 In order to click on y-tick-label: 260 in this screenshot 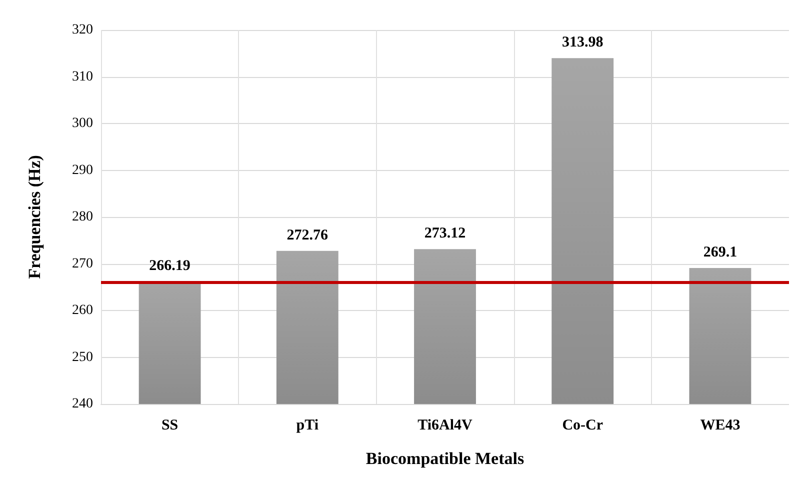, I will do `click(82, 310)`.